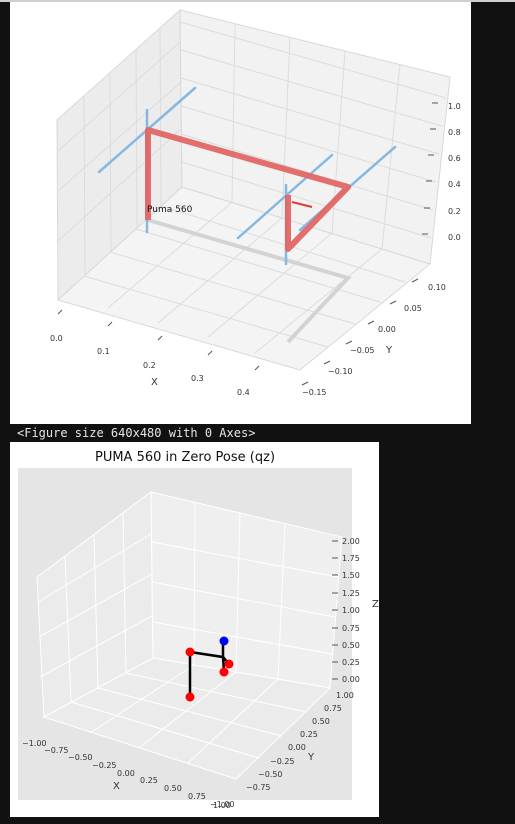  I want to click on x-tick-5: 0.25, so click(149, 780).